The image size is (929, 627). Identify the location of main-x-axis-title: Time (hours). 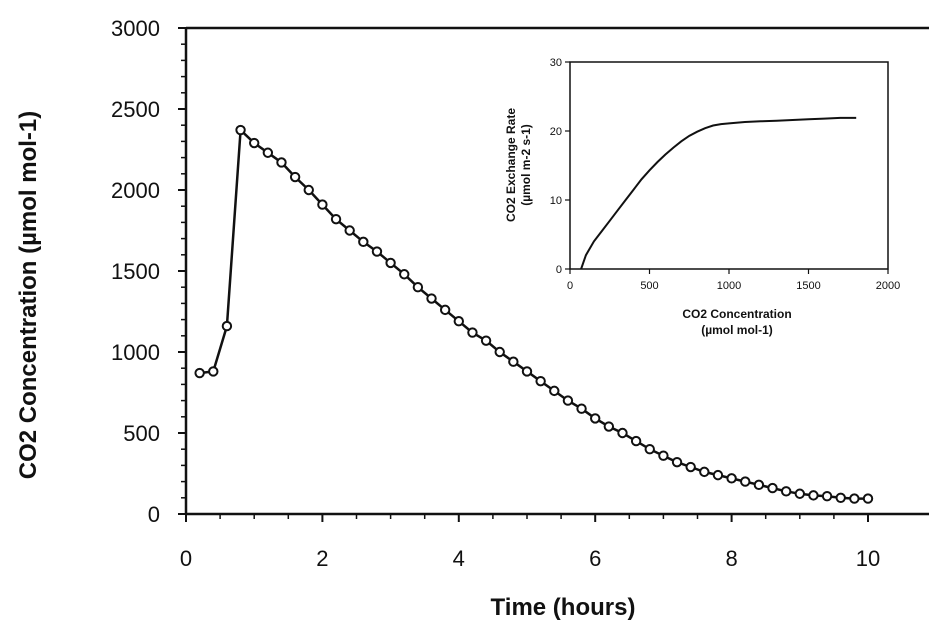
(563, 607).